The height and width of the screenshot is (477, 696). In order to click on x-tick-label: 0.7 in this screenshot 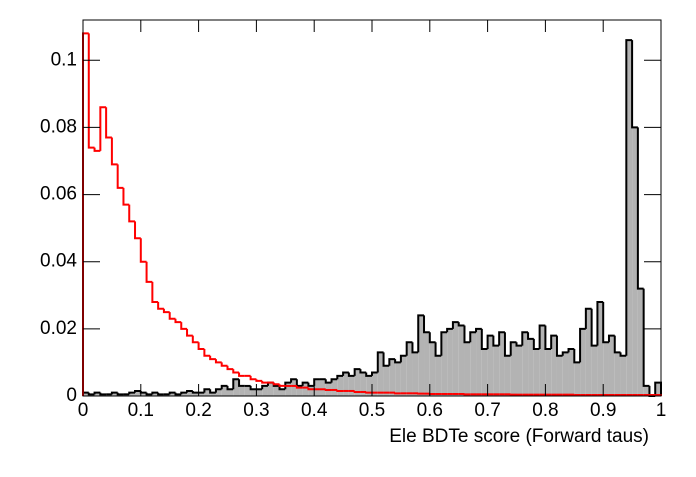, I will do `click(487, 410)`.